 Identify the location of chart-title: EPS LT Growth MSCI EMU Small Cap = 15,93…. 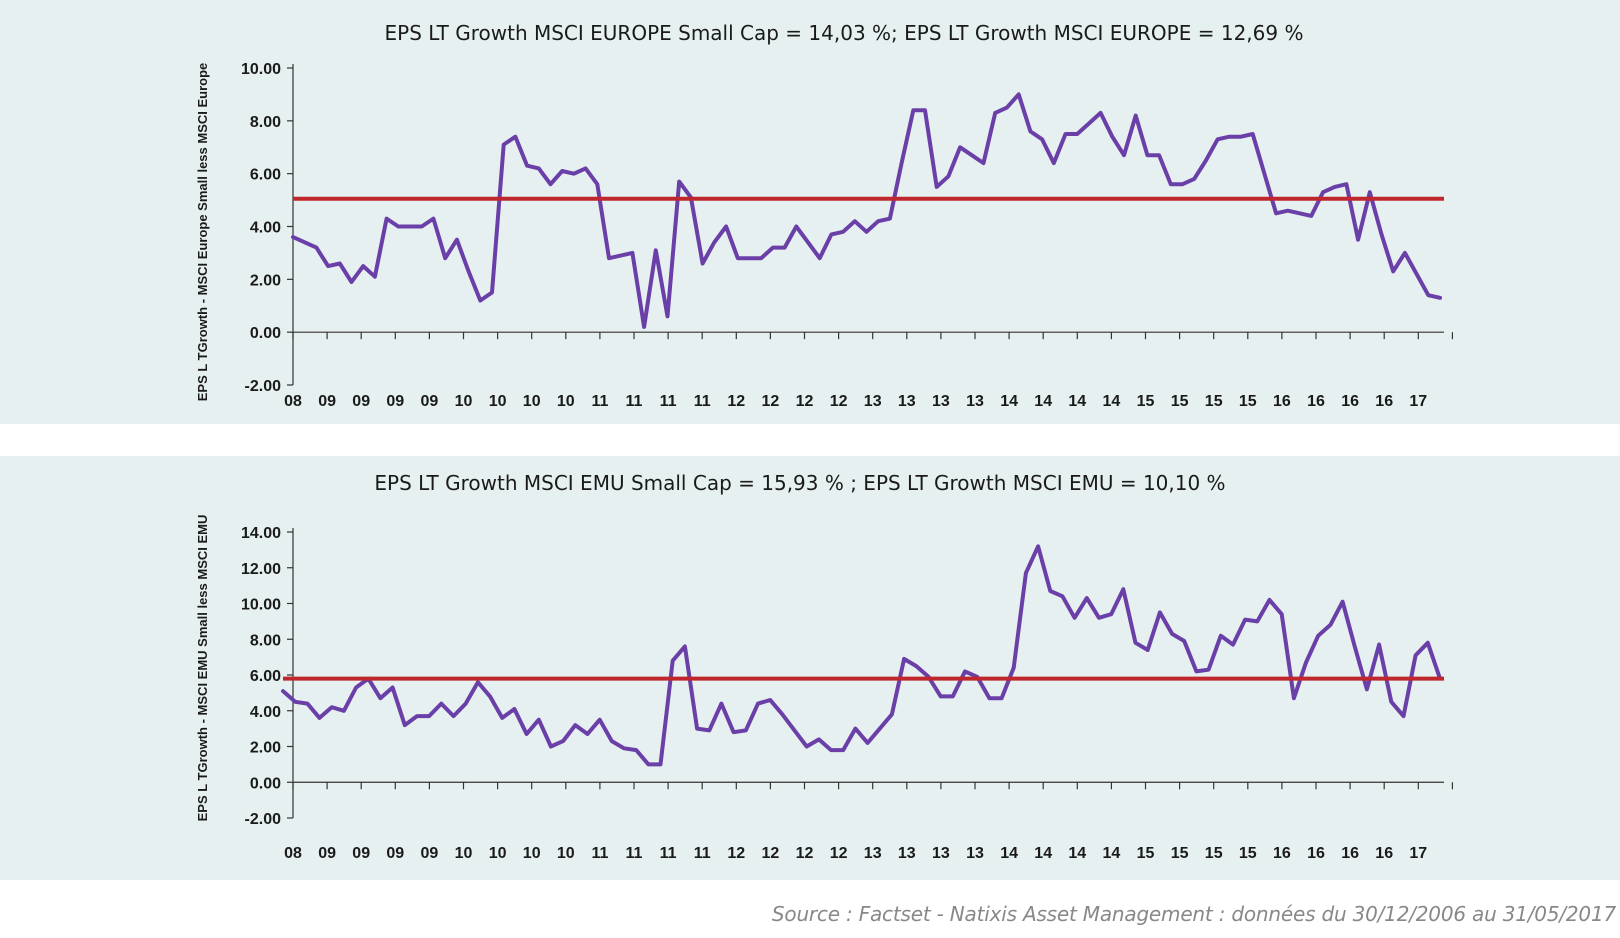
(799, 483).